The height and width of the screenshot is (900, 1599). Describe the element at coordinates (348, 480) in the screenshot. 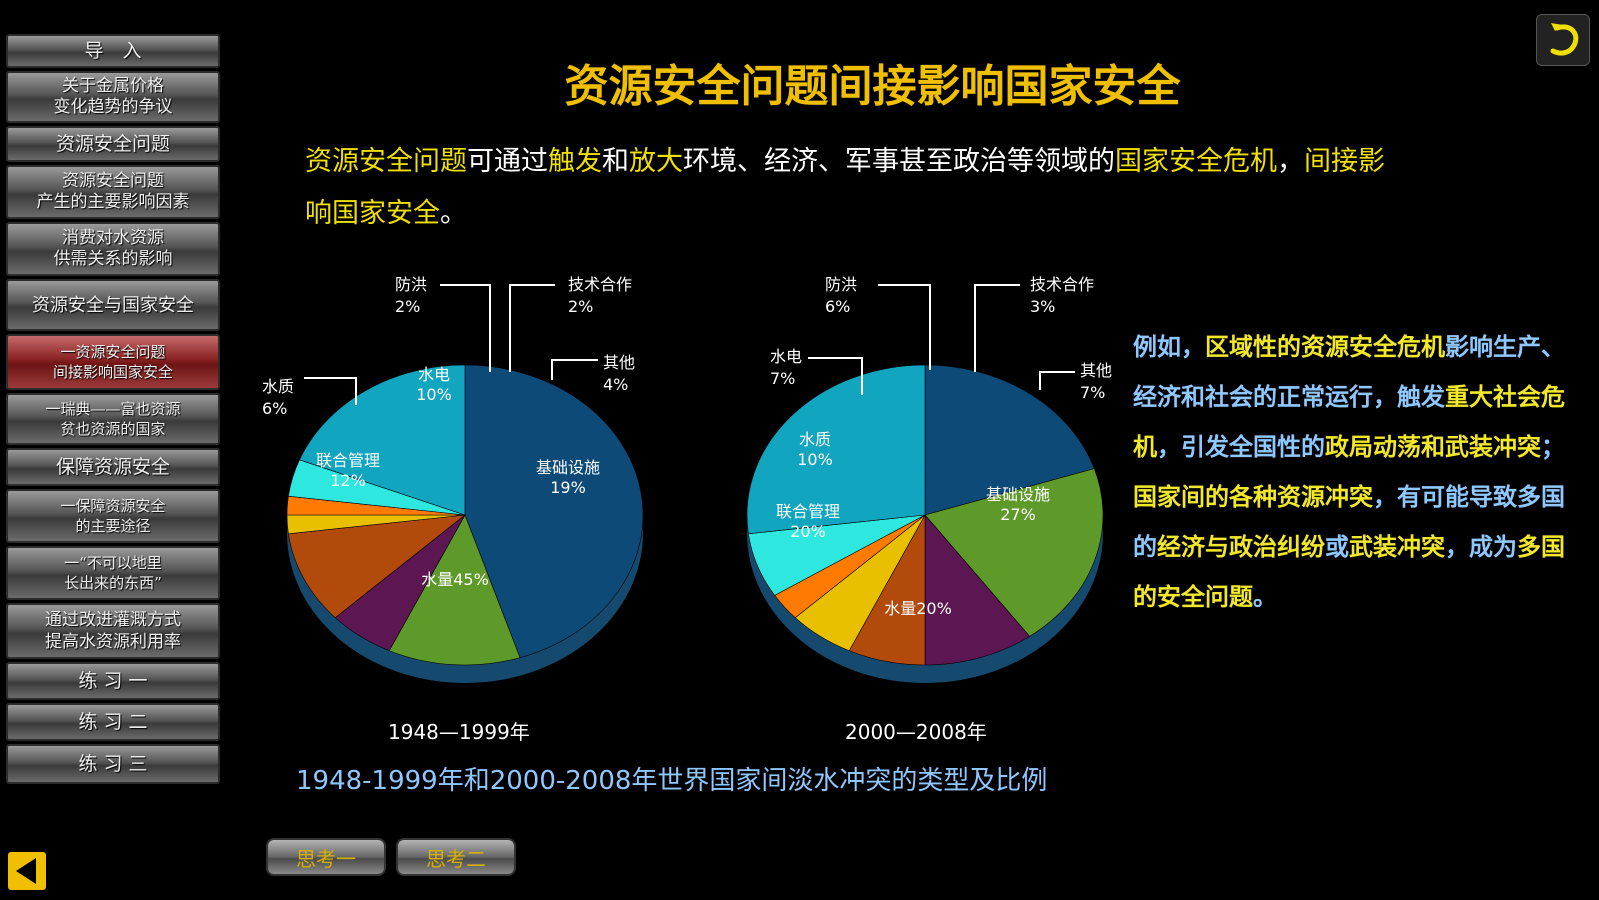

I see `pie1-data-label-1: 12%` at that location.